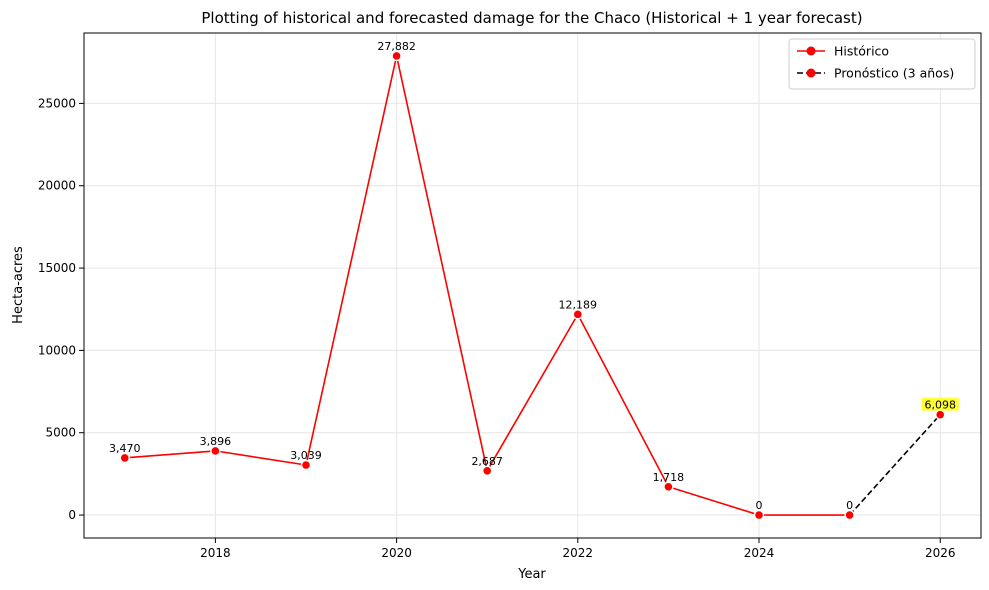  Describe the element at coordinates (396, 46) in the screenshot. I see `data-label: 27,882` at that location.